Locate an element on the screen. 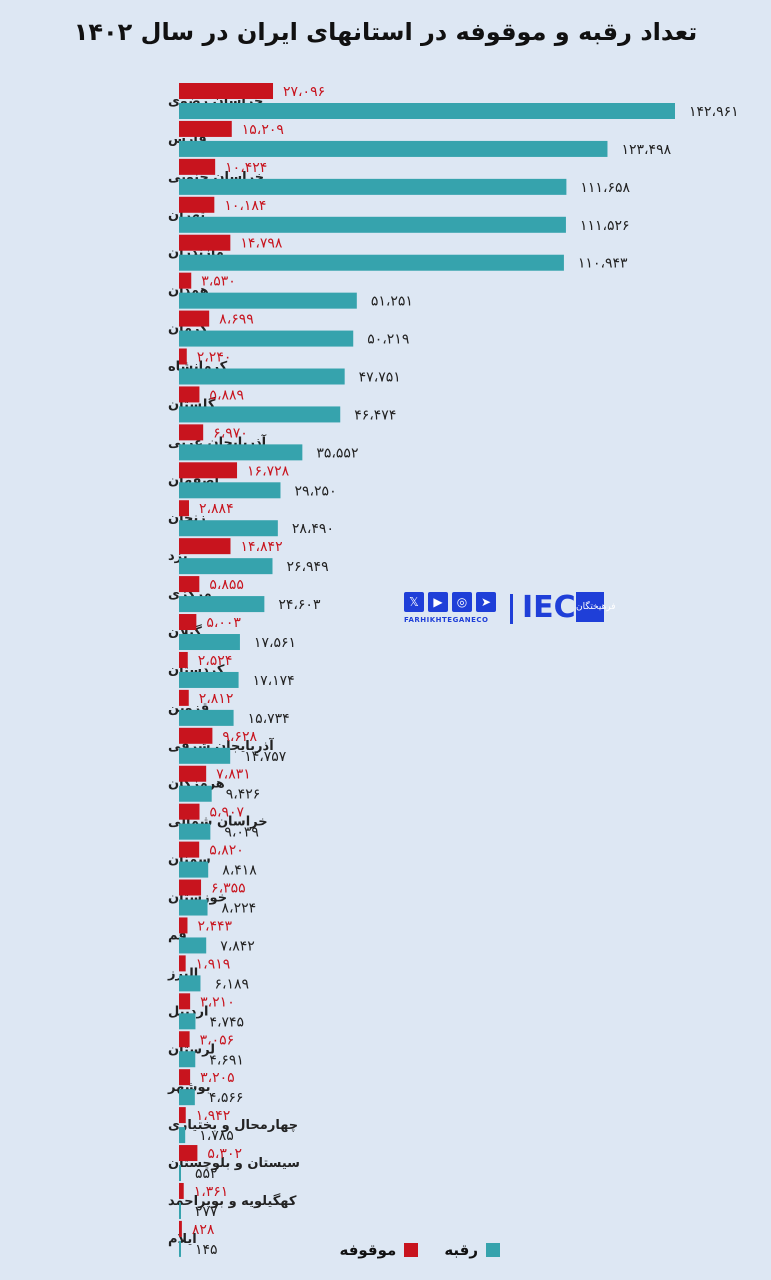 This screenshot has height=1280, width=771. x-icon: 𝕏 is located at coordinates (414, 602).